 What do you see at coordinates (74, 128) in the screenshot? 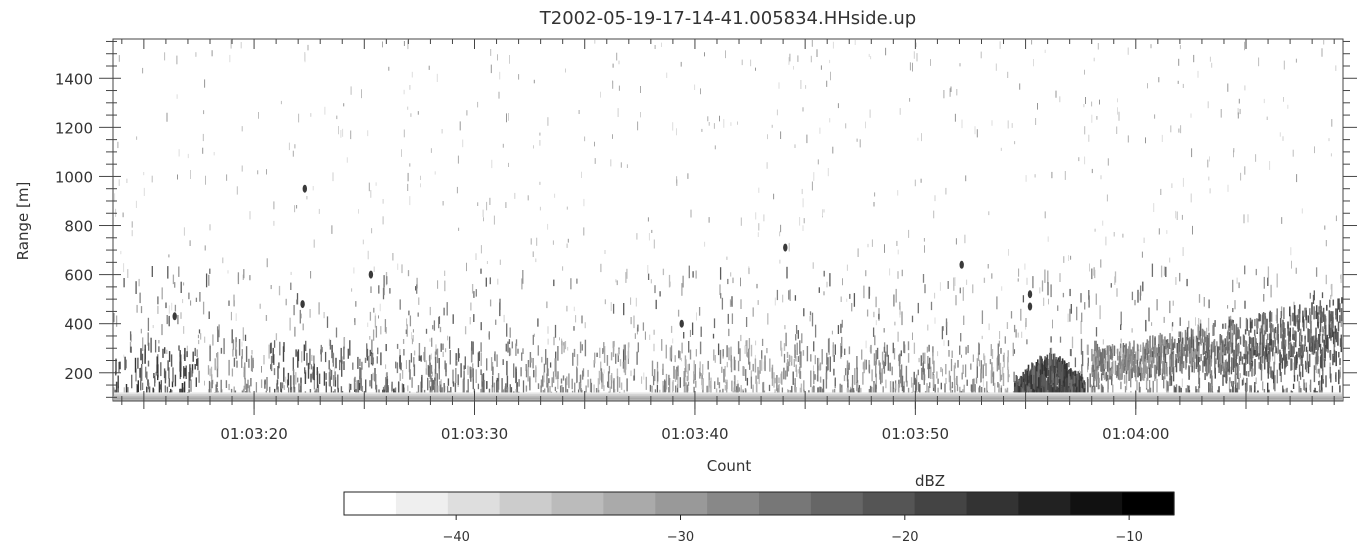
I see `y-tick-label: 1200` at bounding box center [74, 128].